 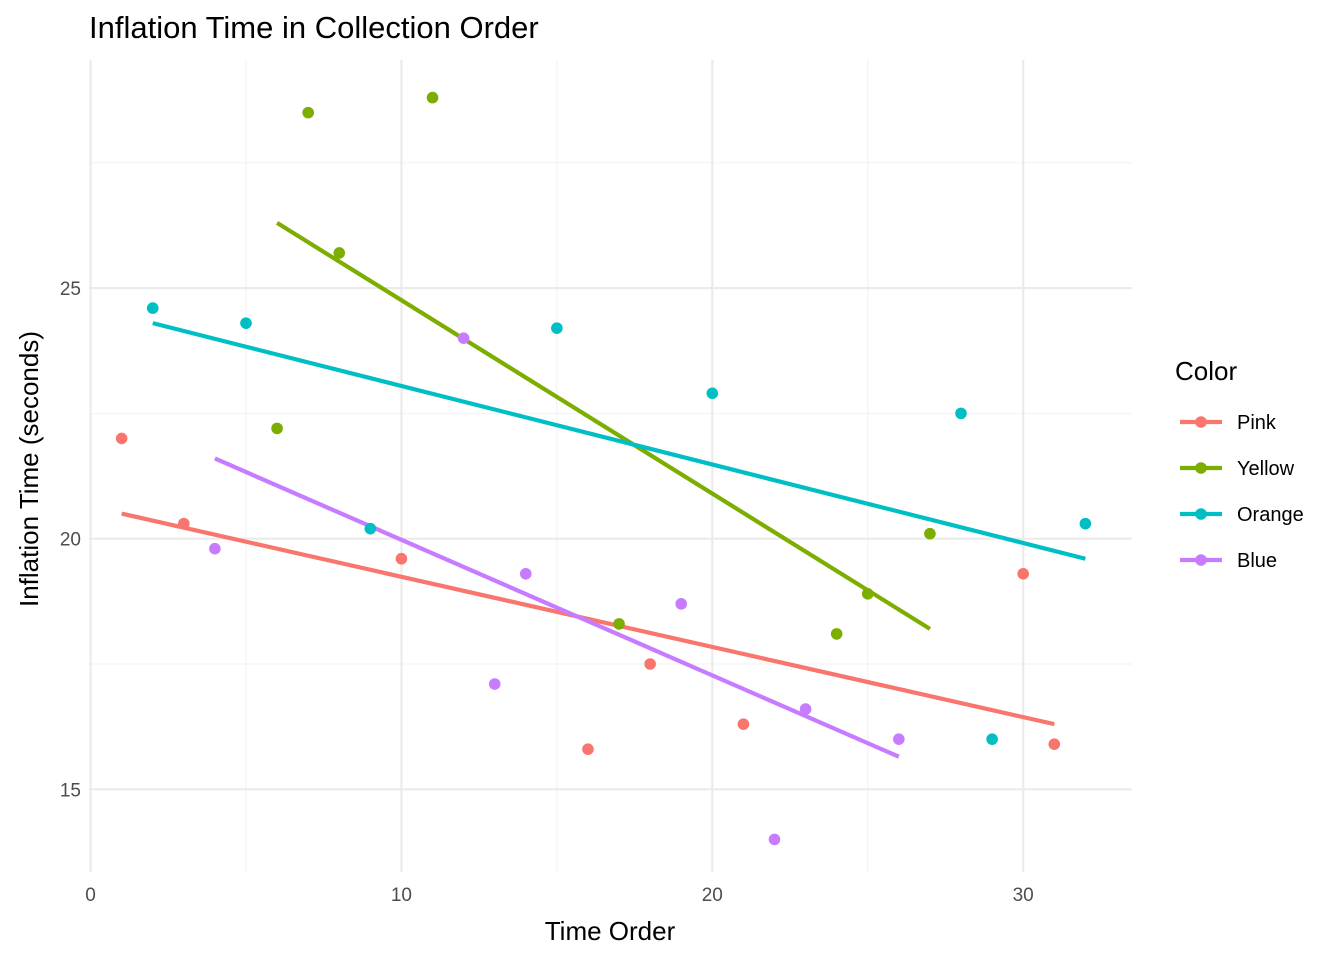 What do you see at coordinates (1257, 423) in the screenshot?
I see `legend-label-pink: Pink` at bounding box center [1257, 423].